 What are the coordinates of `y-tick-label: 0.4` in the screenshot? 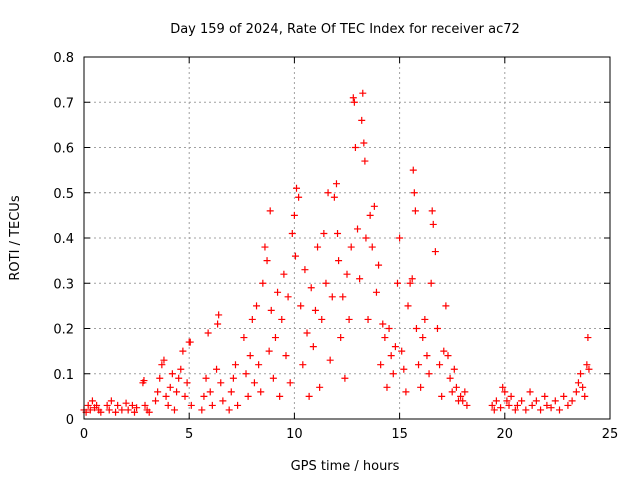 It's located at (63, 239).